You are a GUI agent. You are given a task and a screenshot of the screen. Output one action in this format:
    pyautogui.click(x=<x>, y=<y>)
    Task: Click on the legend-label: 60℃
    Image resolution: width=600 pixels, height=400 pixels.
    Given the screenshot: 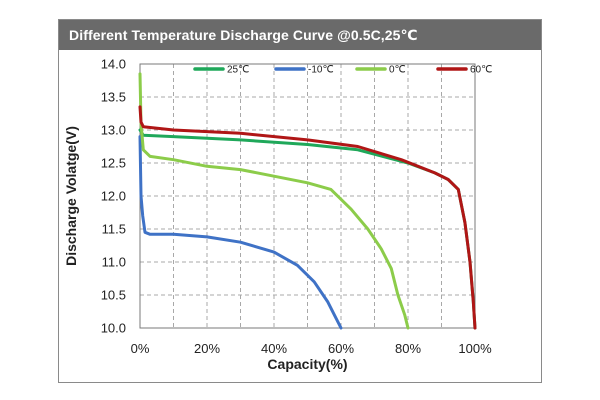 What is the action you would take?
    pyautogui.click(x=481, y=70)
    